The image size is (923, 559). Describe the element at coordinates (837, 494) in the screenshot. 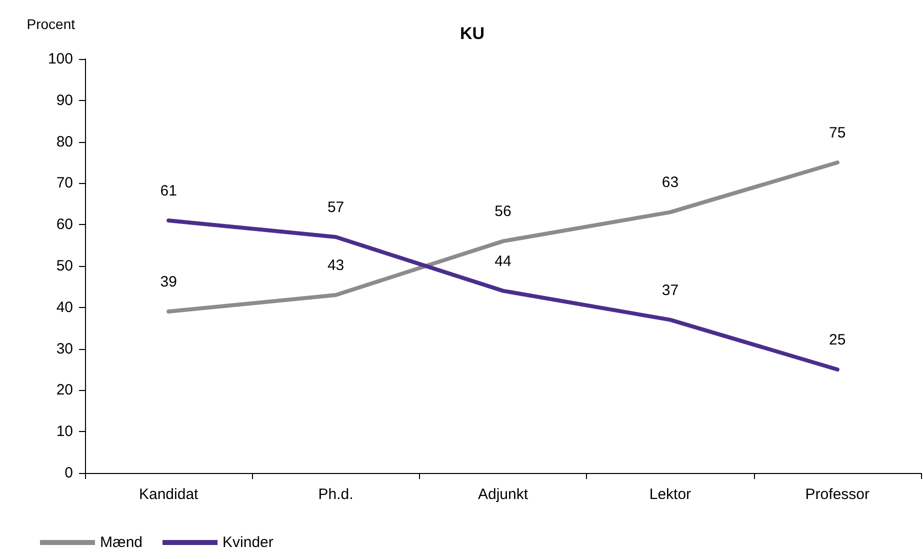

I see `x-tick-label: Professor` at that location.